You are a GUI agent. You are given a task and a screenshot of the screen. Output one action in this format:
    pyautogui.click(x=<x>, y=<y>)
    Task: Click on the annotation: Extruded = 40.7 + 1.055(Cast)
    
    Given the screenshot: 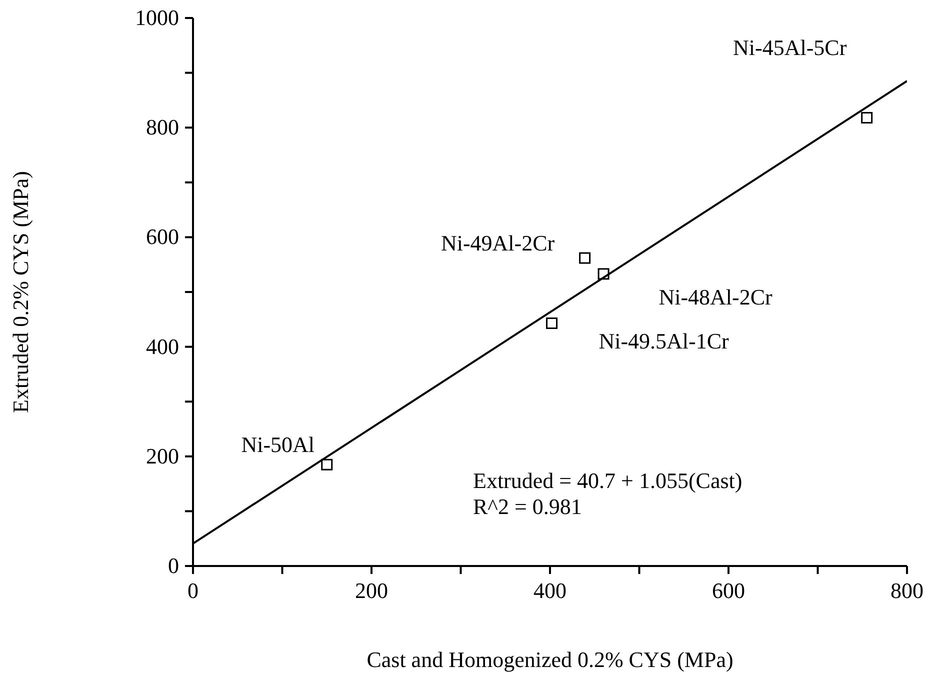 What is the action you would take?
    pyautogui.click(x=607, y=481)
    